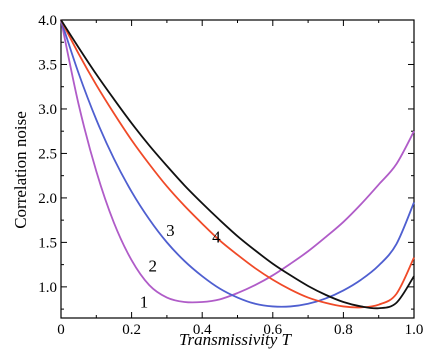 This screenshot has width=428, height=349. What do you see at coordinates (47, 288) in the screenshot?
I see `y-tick-label: 1.0` at bounding box center [47, 288].